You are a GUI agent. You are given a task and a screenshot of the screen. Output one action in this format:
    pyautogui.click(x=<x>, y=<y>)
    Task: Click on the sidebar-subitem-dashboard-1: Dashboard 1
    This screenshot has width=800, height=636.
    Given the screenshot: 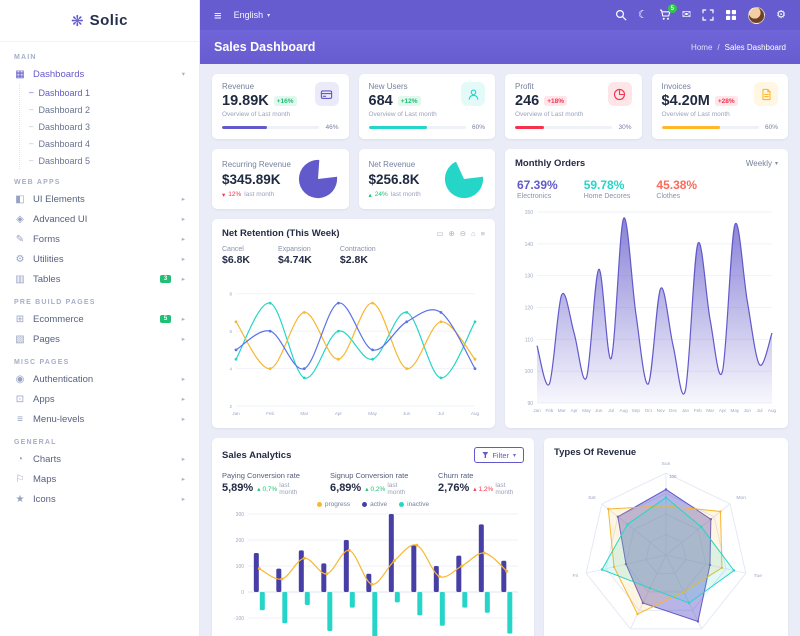 What is the action you would take?
    pyautogui.click(x=107, y=92)
    